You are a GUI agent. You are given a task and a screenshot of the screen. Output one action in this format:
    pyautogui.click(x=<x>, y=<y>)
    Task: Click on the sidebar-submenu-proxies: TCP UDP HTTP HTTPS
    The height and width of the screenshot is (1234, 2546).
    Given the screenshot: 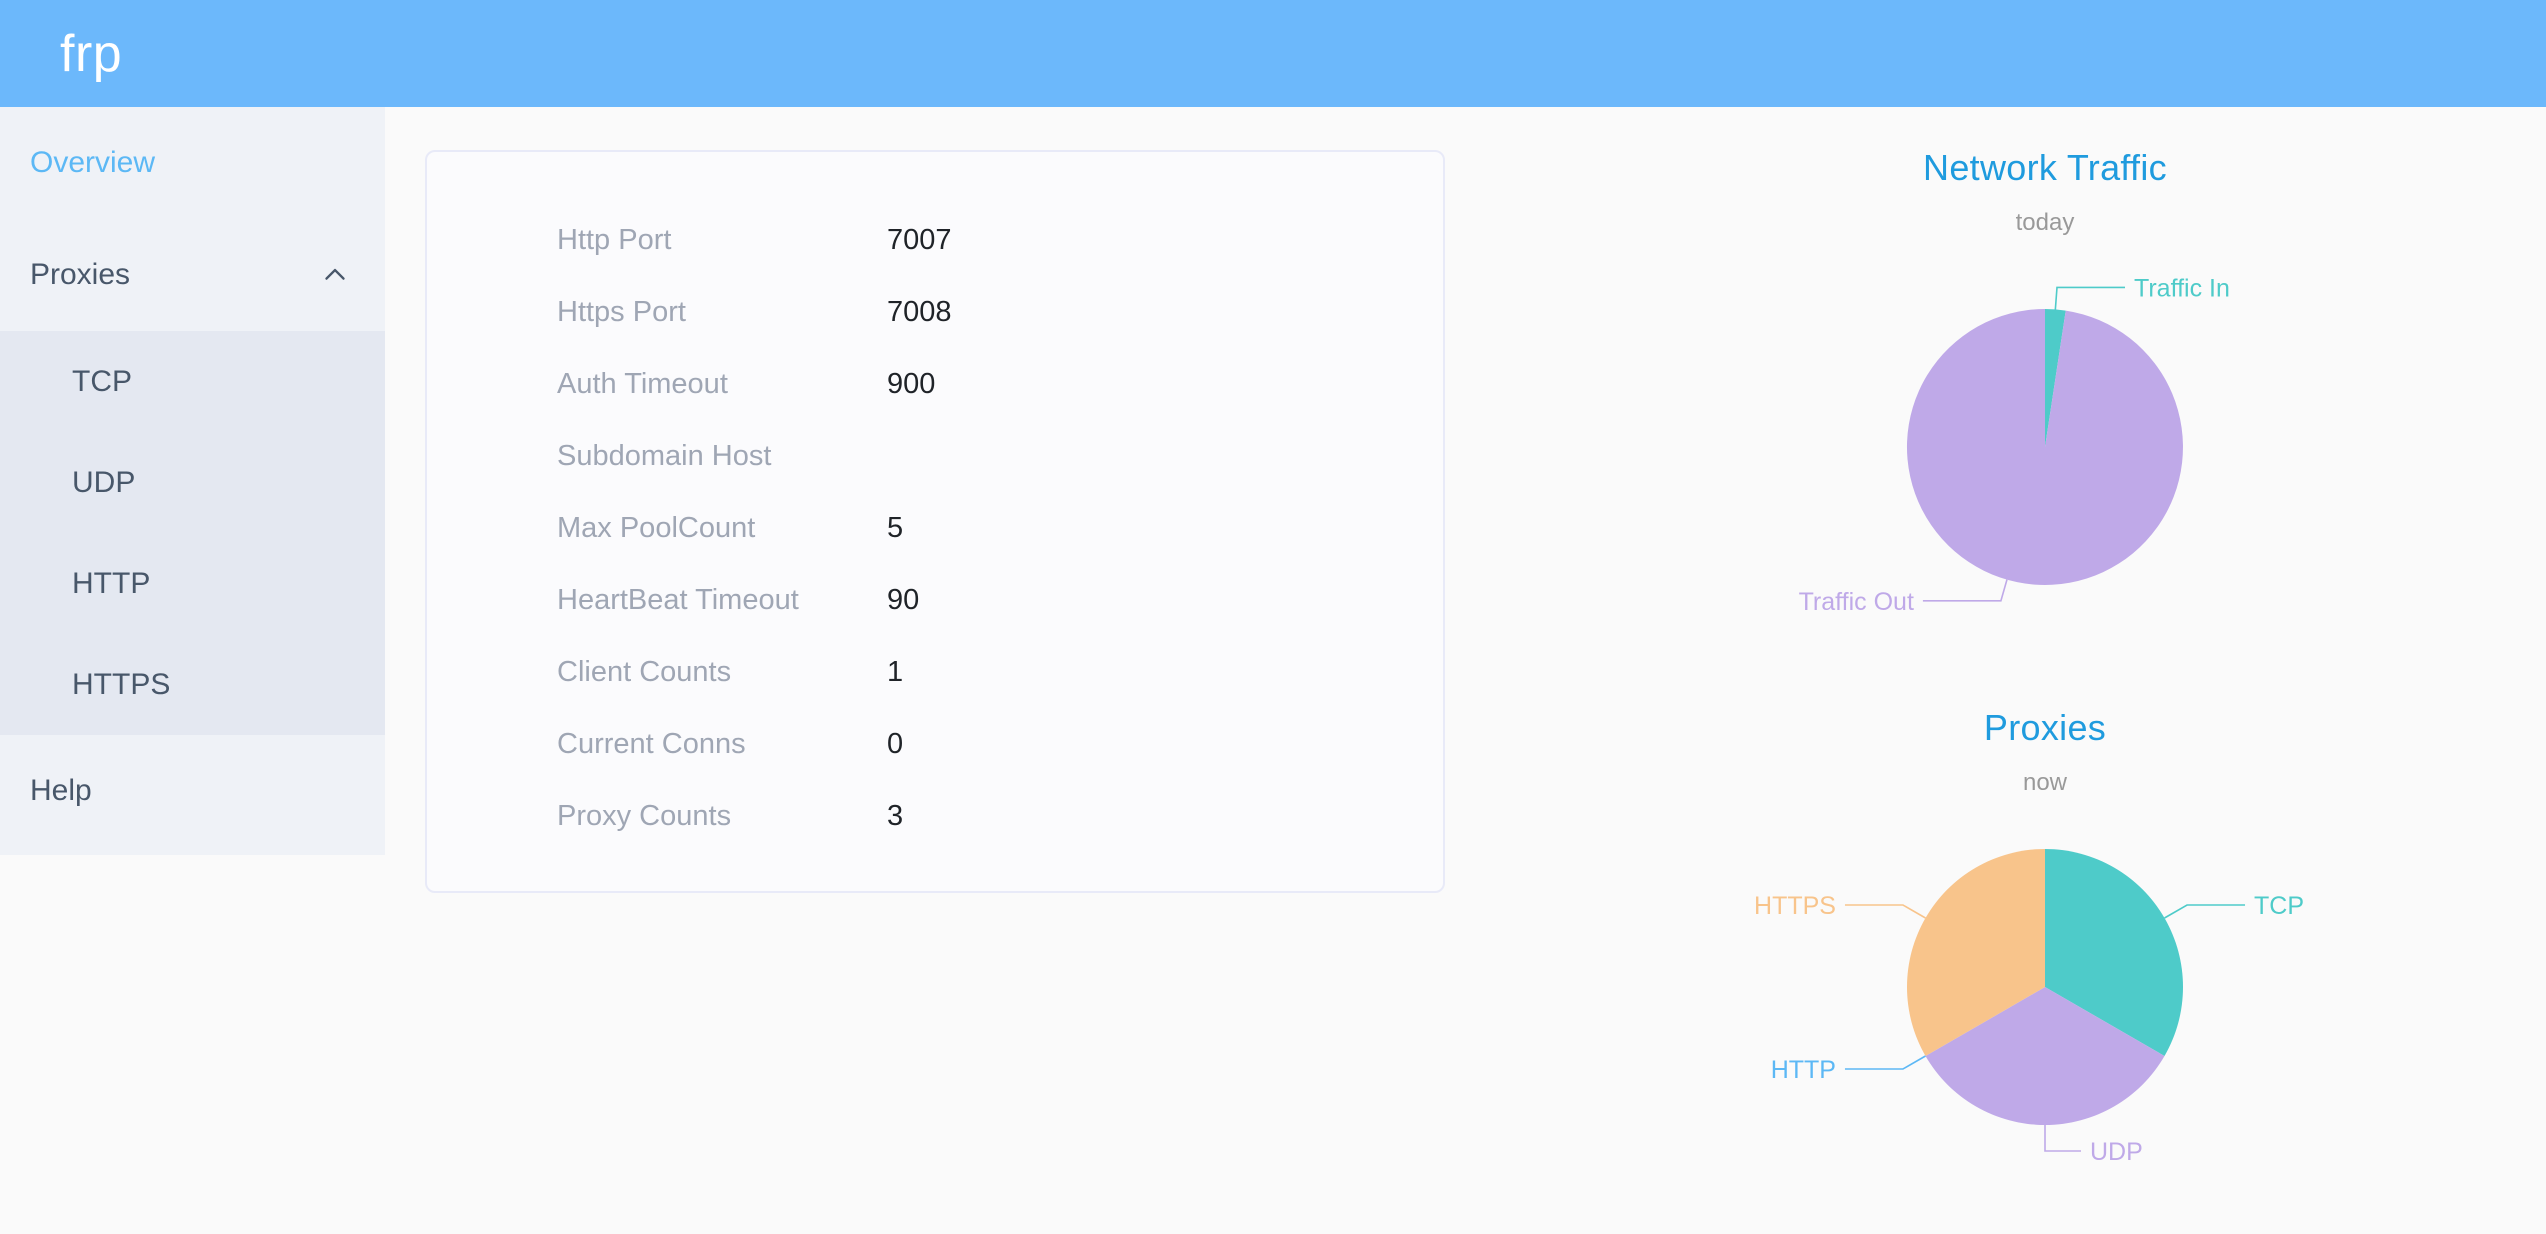 What is the action you would take?
    pyautogui.click(x=192, y=533)
    